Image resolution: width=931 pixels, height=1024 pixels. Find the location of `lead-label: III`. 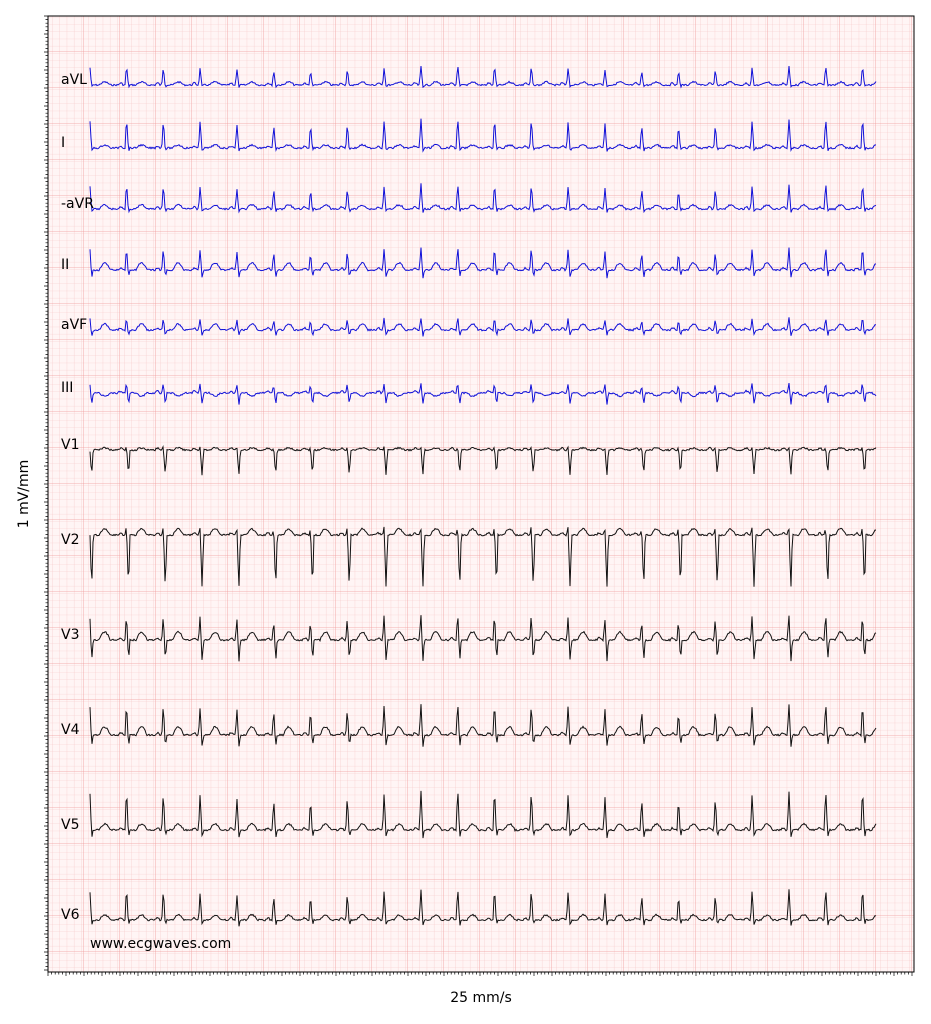

lead-label: III is located at coordinates (67, 388).